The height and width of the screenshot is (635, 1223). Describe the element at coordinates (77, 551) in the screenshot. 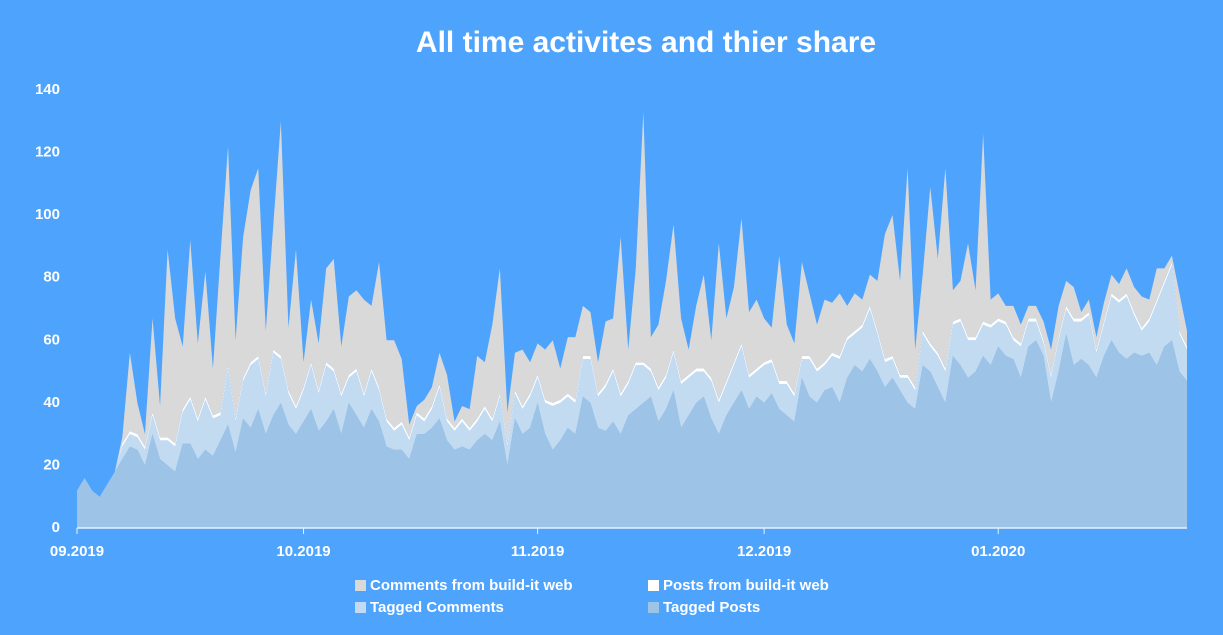

I see `x-tick-label: 09.2019` at that location.